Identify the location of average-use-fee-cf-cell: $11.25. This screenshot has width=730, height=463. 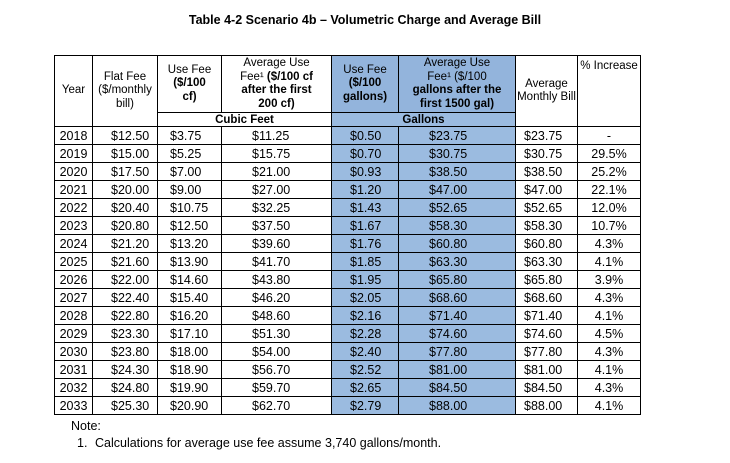
(276, 135).